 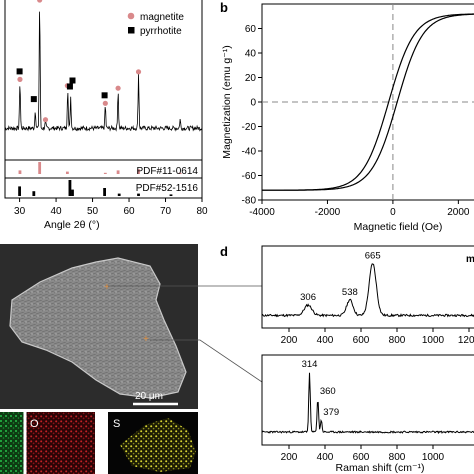 I want to click on raman-lower-peak-labels: 314 360 379, so click(x=321, y=388).